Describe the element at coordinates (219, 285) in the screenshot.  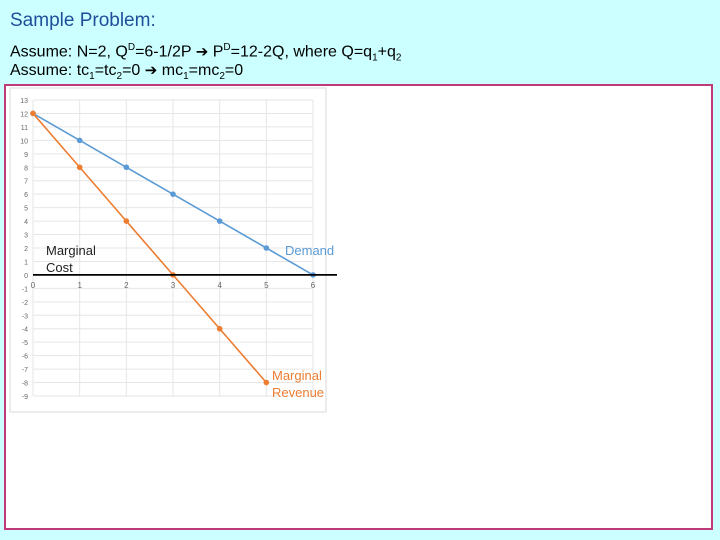
I see `x-tick-label: 4` at that location.